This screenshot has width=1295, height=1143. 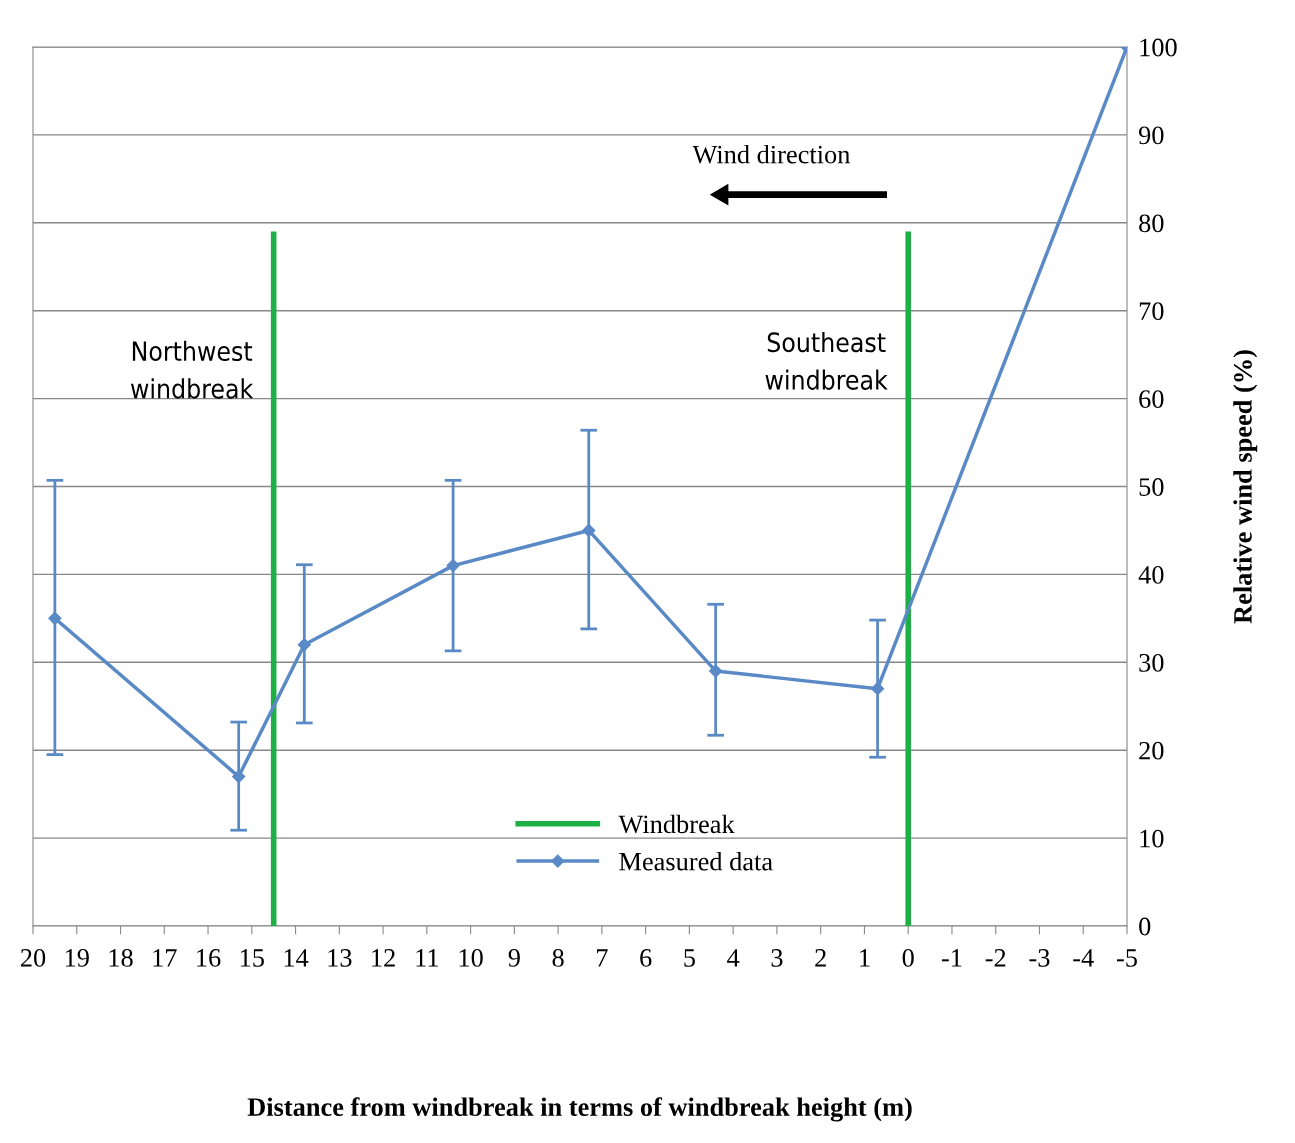 What do you see at coordinates (1151, 750) in the screenshot?
I see `y-tick-label: 20` at bounding box center [1151, 750].